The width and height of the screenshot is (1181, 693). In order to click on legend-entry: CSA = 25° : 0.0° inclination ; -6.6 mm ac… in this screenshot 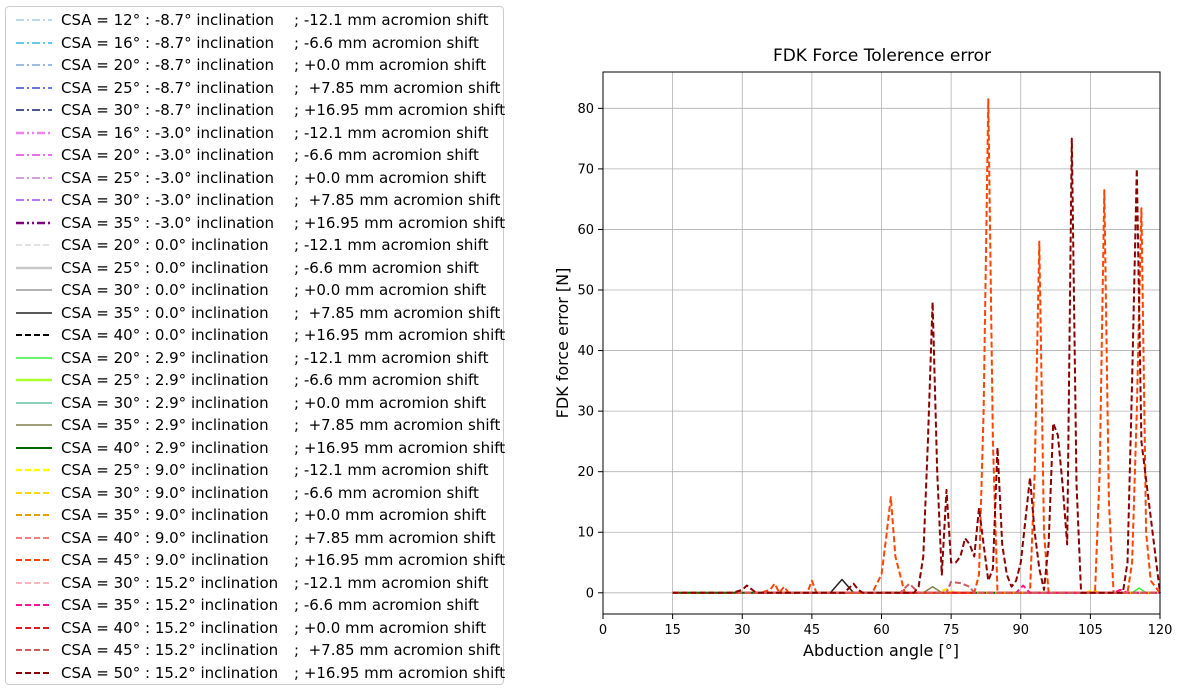, I will do `click(259, 268)`.